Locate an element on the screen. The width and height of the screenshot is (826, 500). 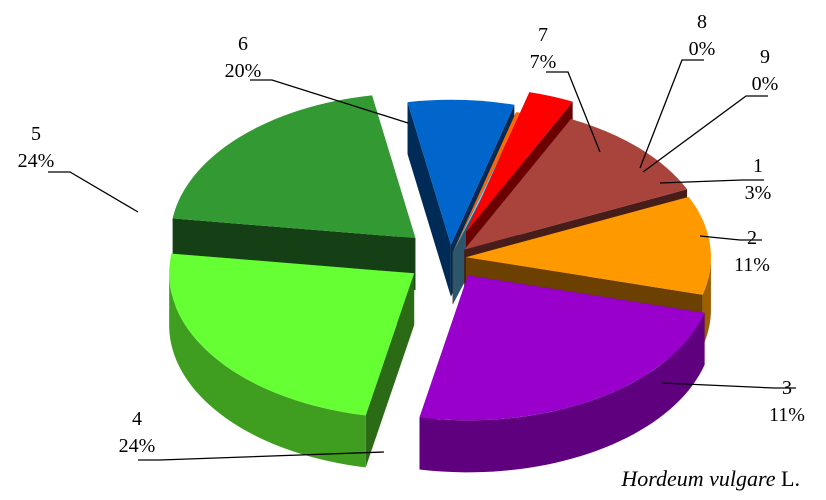
slice-percent-8: 0% is located at coordinates (702, 49).